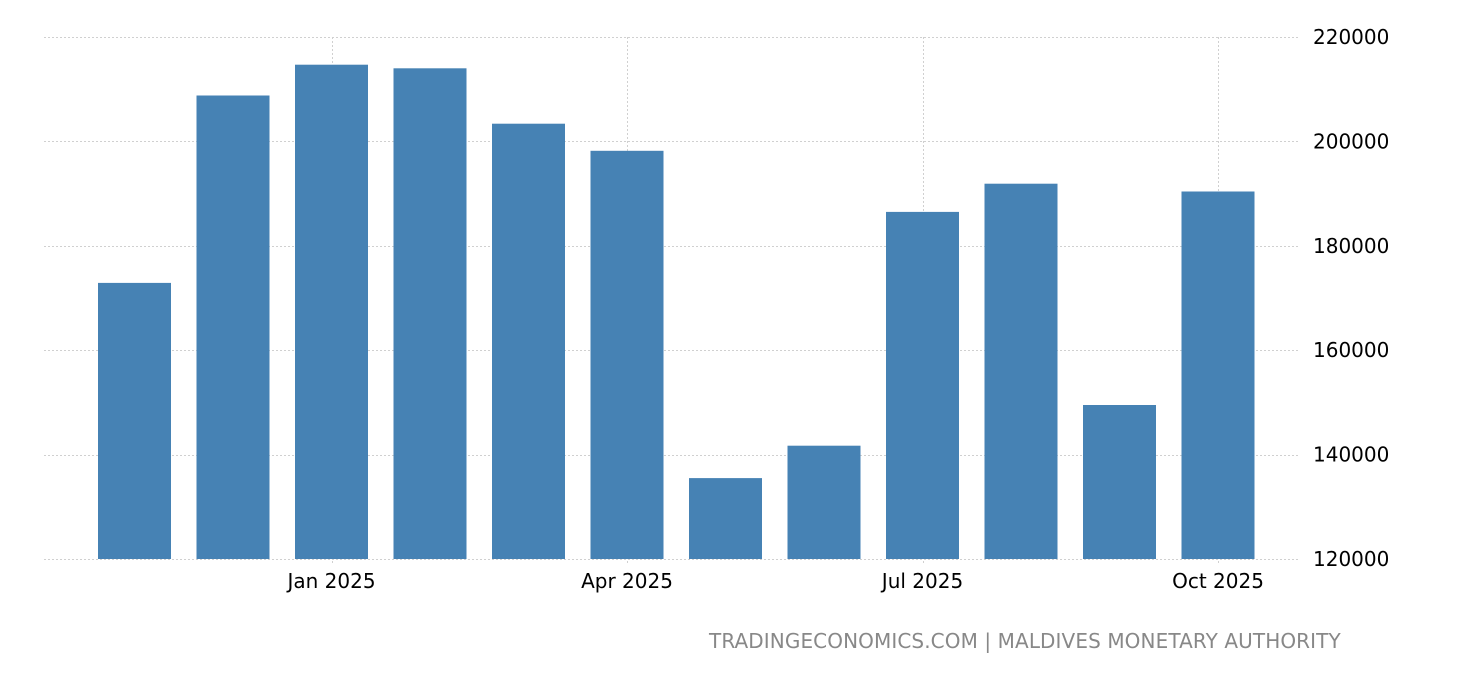 Image resolution: width=1460 pixels, height=680 pixels. I want to click on bar-mar-2025, so click(528, 341).